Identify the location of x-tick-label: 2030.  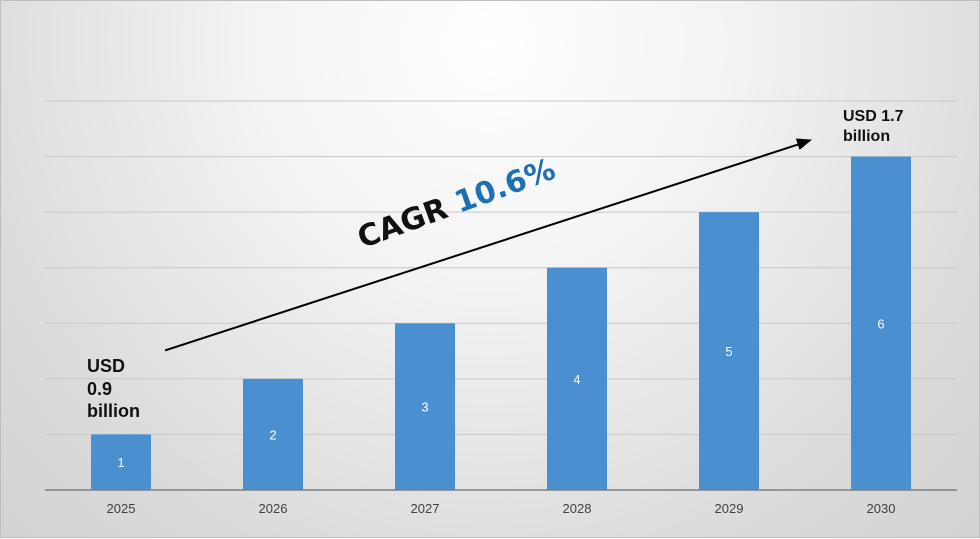
(881, 508).